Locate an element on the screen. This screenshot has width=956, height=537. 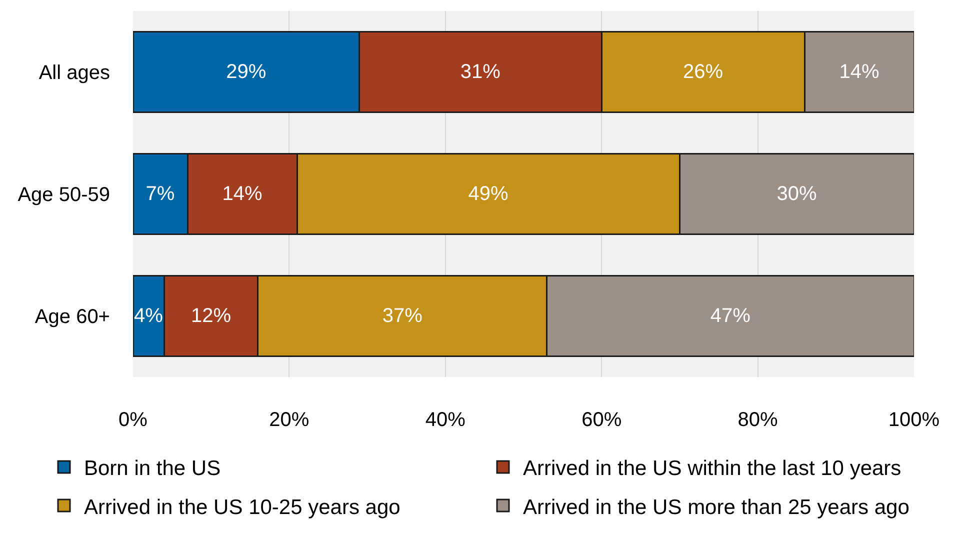
legend-label: Arrived in the US 10-25 years ago is located at coordinates (242, 507).